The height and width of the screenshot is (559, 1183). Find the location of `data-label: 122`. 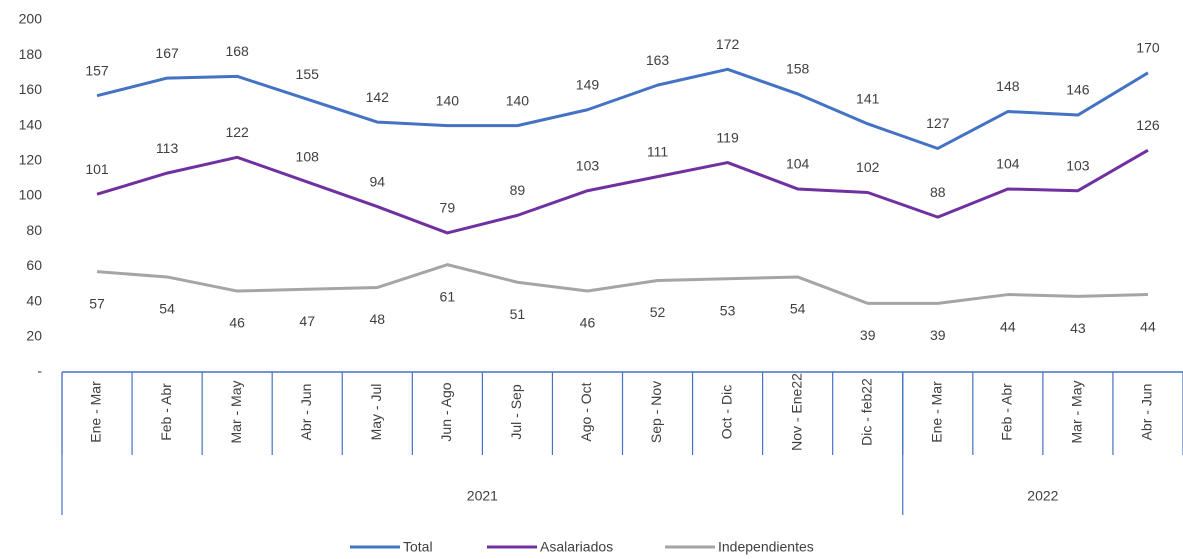

data-label: 122 is located at coordinates (237, 132).